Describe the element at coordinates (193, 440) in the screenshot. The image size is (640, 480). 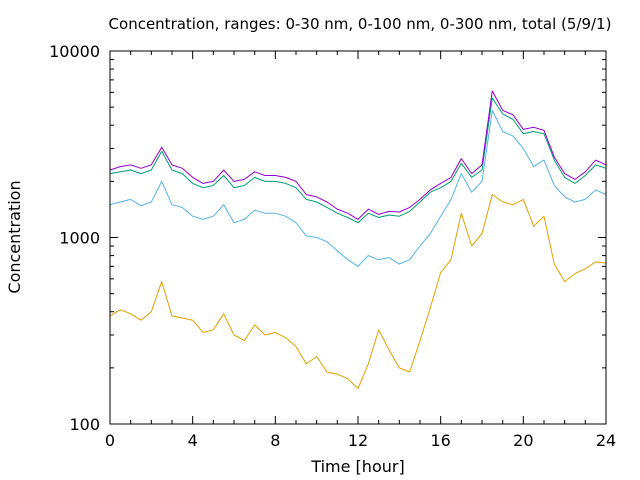
I see `x-tick-label: 4` at that location.